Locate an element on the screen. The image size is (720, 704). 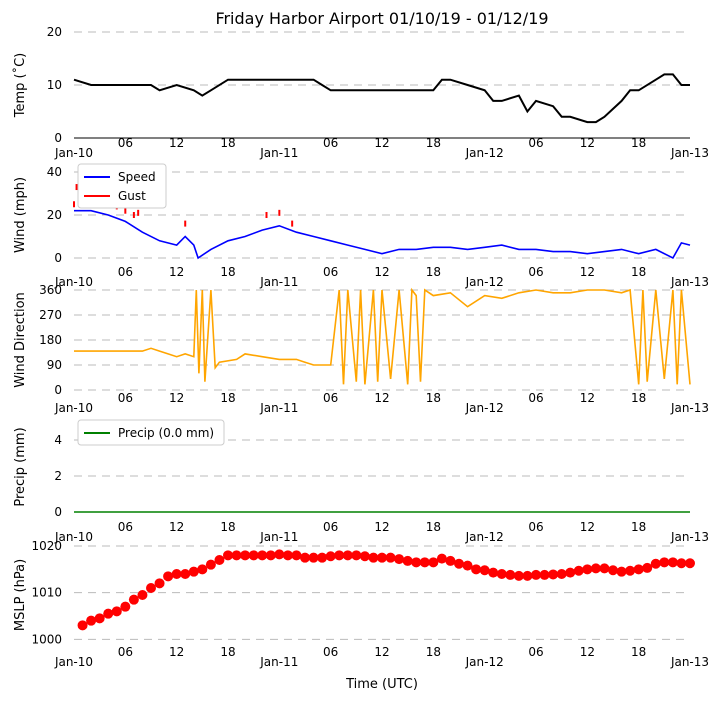
y-tick-label: 40 is located at coordinates (54, 172).